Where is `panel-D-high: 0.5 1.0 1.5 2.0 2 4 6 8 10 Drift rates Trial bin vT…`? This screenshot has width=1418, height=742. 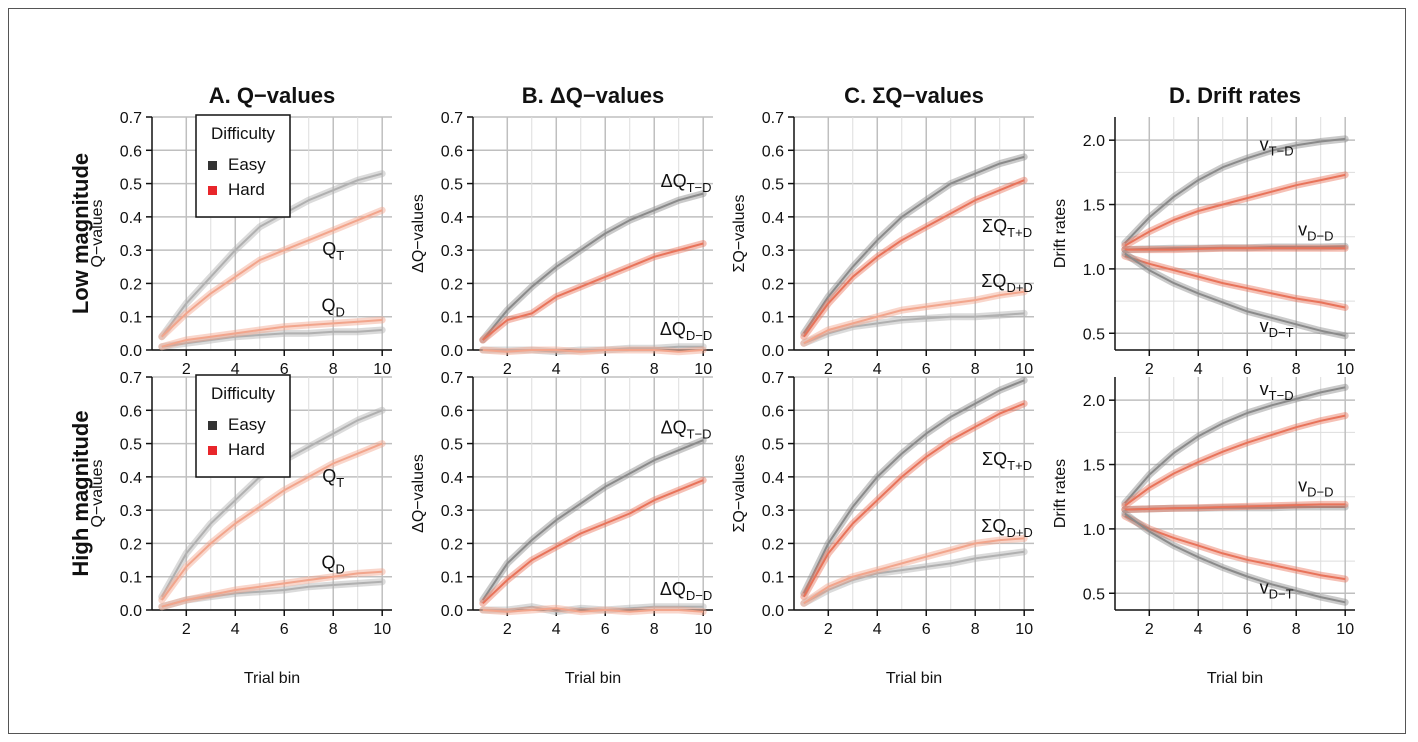 panel-D-high: 0.5 1.0 1.5 2.0 2 4 6 8 10 Drift rates Trial bin vT… is located at coordinates (1203, 532).